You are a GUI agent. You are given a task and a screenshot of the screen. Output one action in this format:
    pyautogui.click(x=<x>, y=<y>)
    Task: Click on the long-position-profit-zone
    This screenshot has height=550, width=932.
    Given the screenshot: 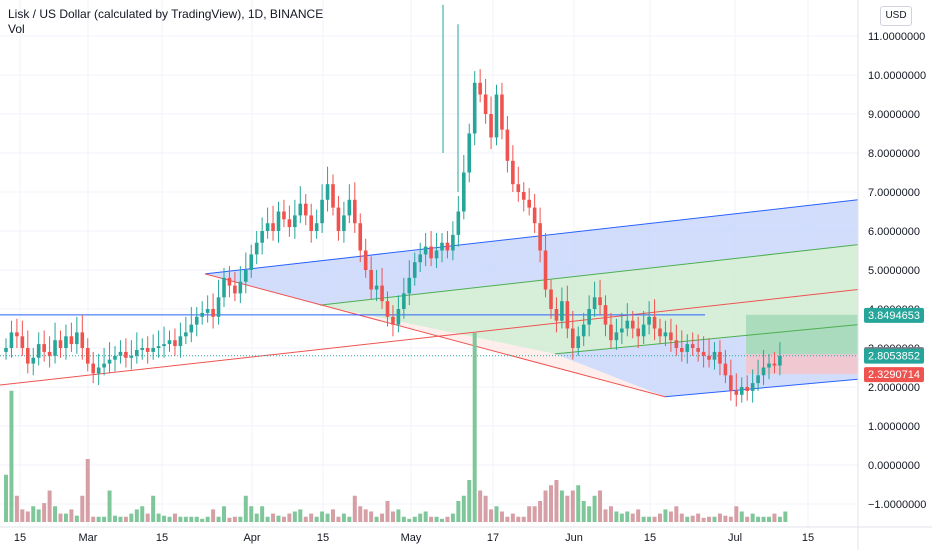 What is the action you would take?
    pyautogui.click(x=802, y=334)
    